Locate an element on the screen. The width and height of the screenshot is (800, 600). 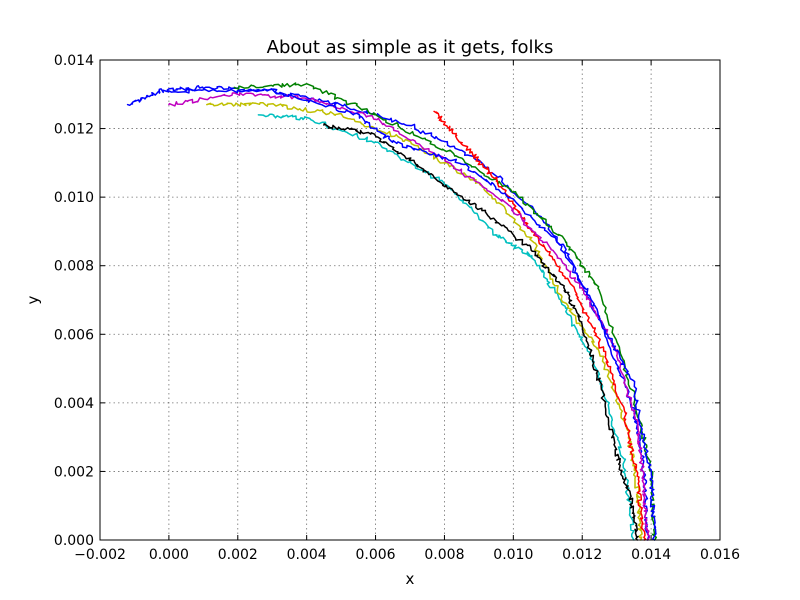
x-tick-label: 0.006 is located at coordinates (376, 555).